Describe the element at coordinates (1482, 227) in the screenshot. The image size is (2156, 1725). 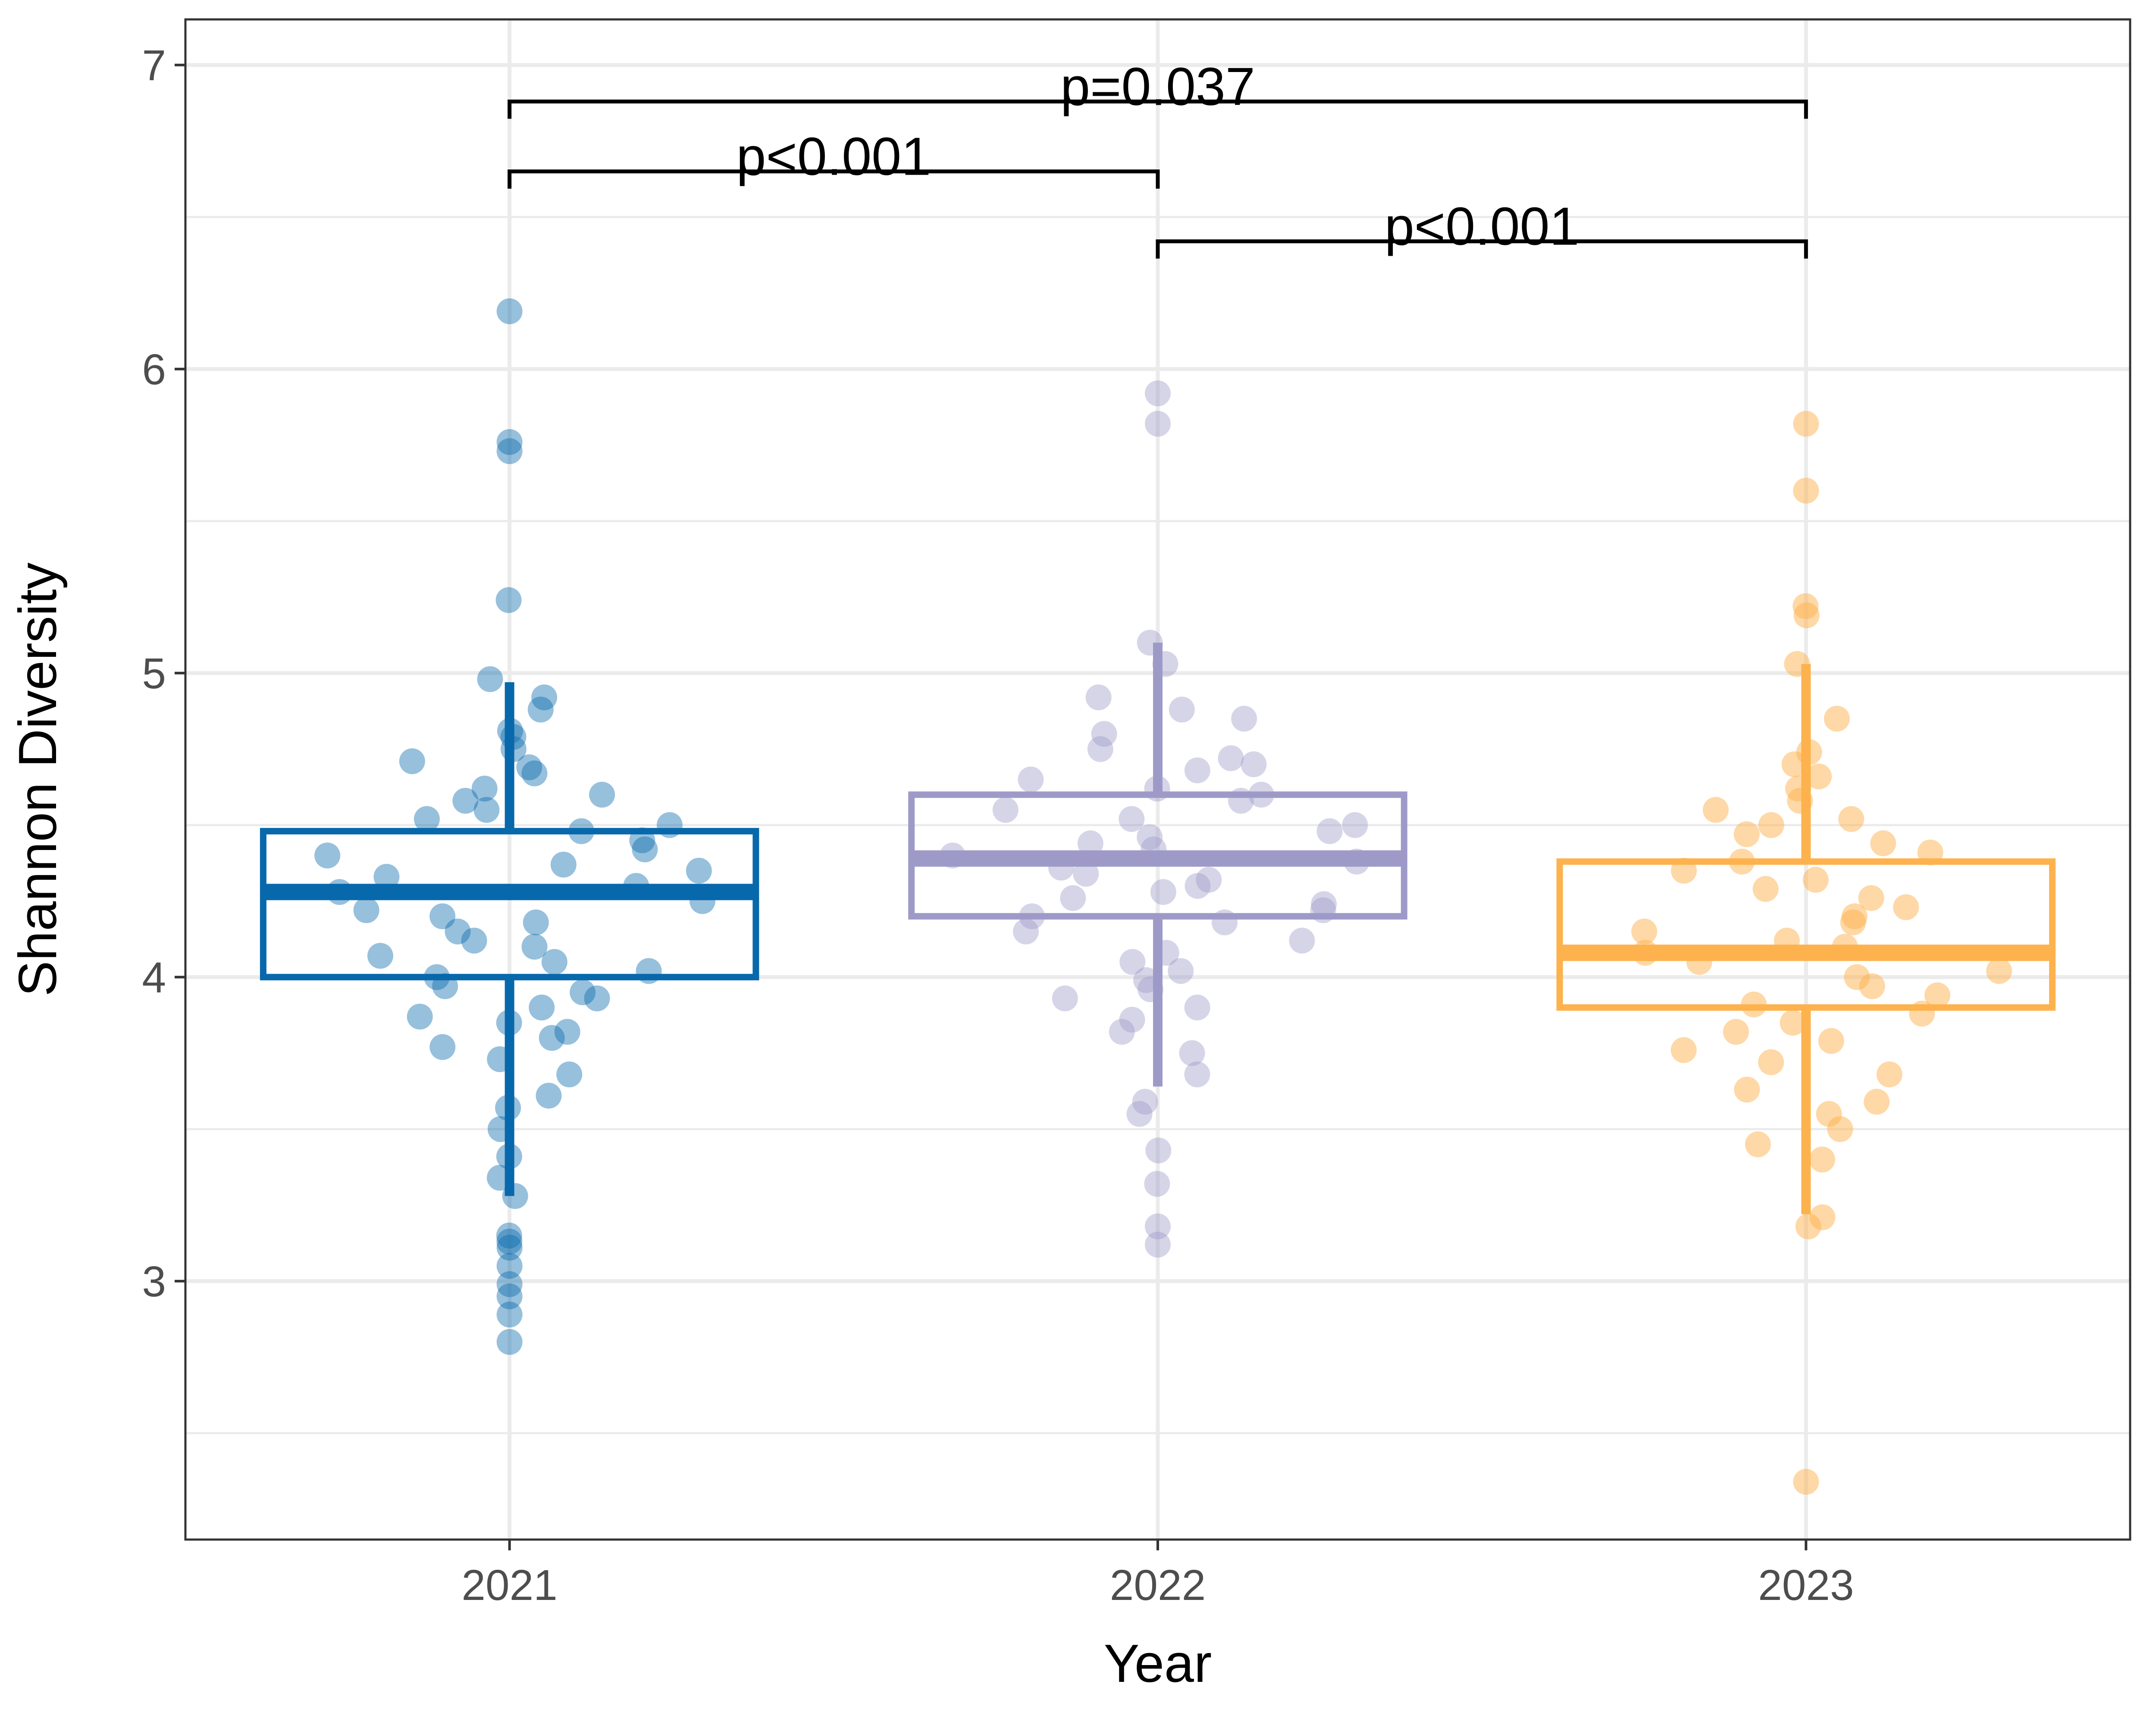
I see `significance-label: p<0.001` at that location.